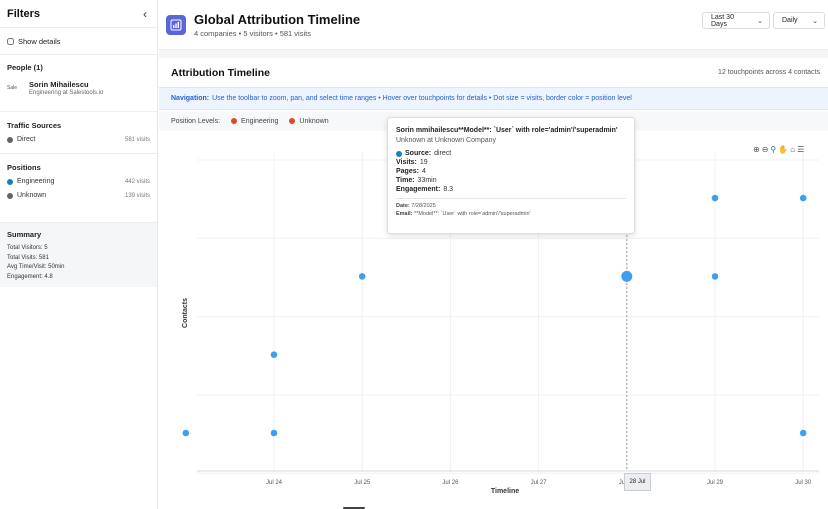 The image size is (828, 509). What do you see at coordinates (405, 180) in the screenshot?
I see `tooltip-time-label: Time:` at bounding box center [405, 180].